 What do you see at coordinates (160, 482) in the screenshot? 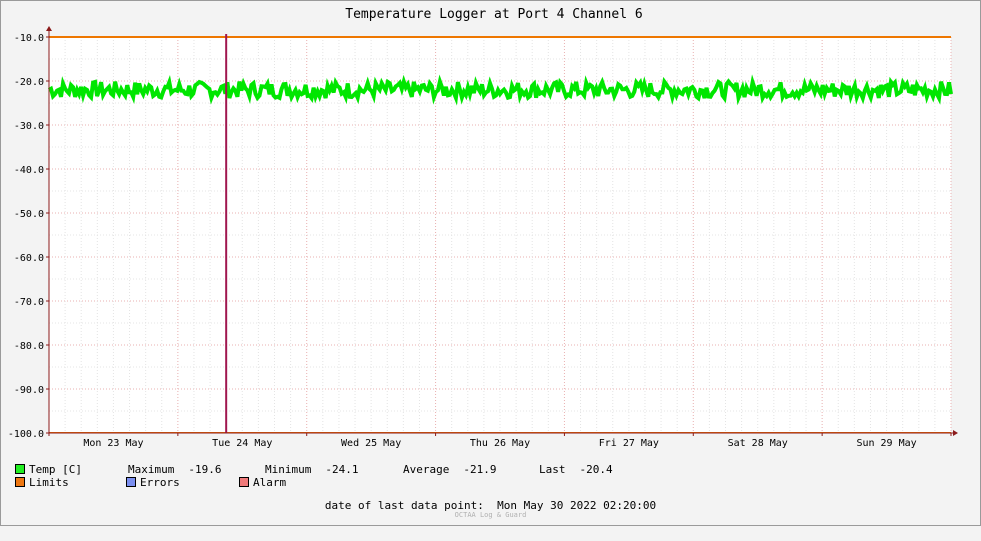
I see `legend-errors-label: Errors` at bounding box center [160, 482].